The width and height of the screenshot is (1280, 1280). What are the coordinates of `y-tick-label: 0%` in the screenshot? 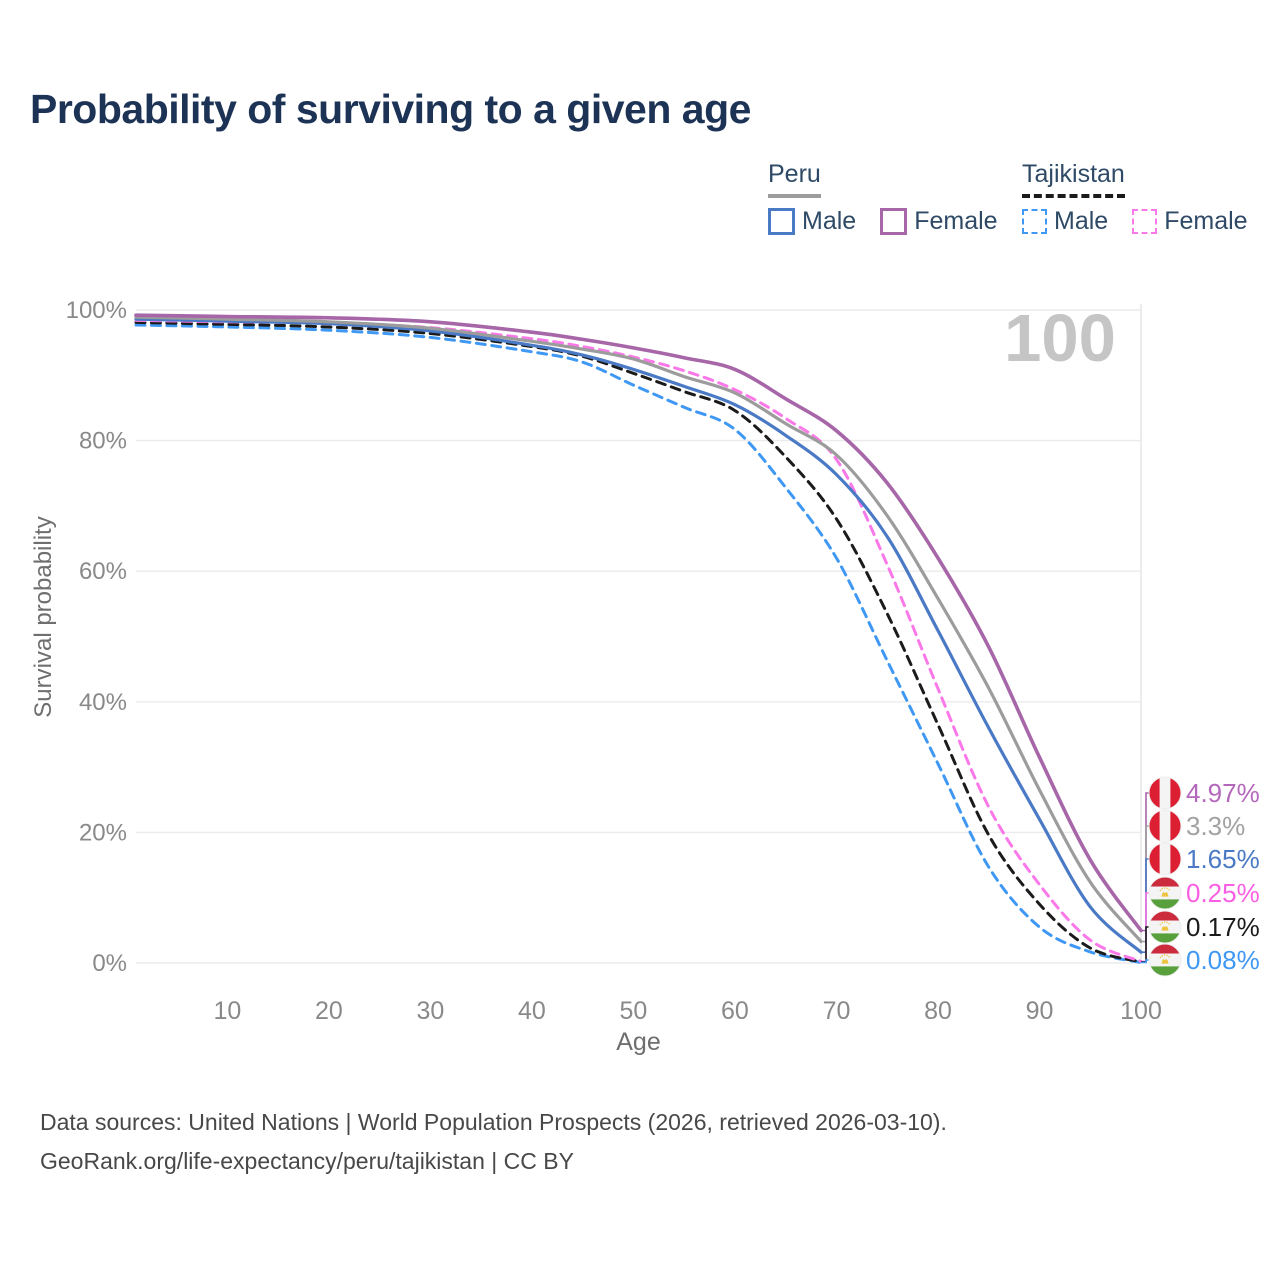 It's located at (109, 963).